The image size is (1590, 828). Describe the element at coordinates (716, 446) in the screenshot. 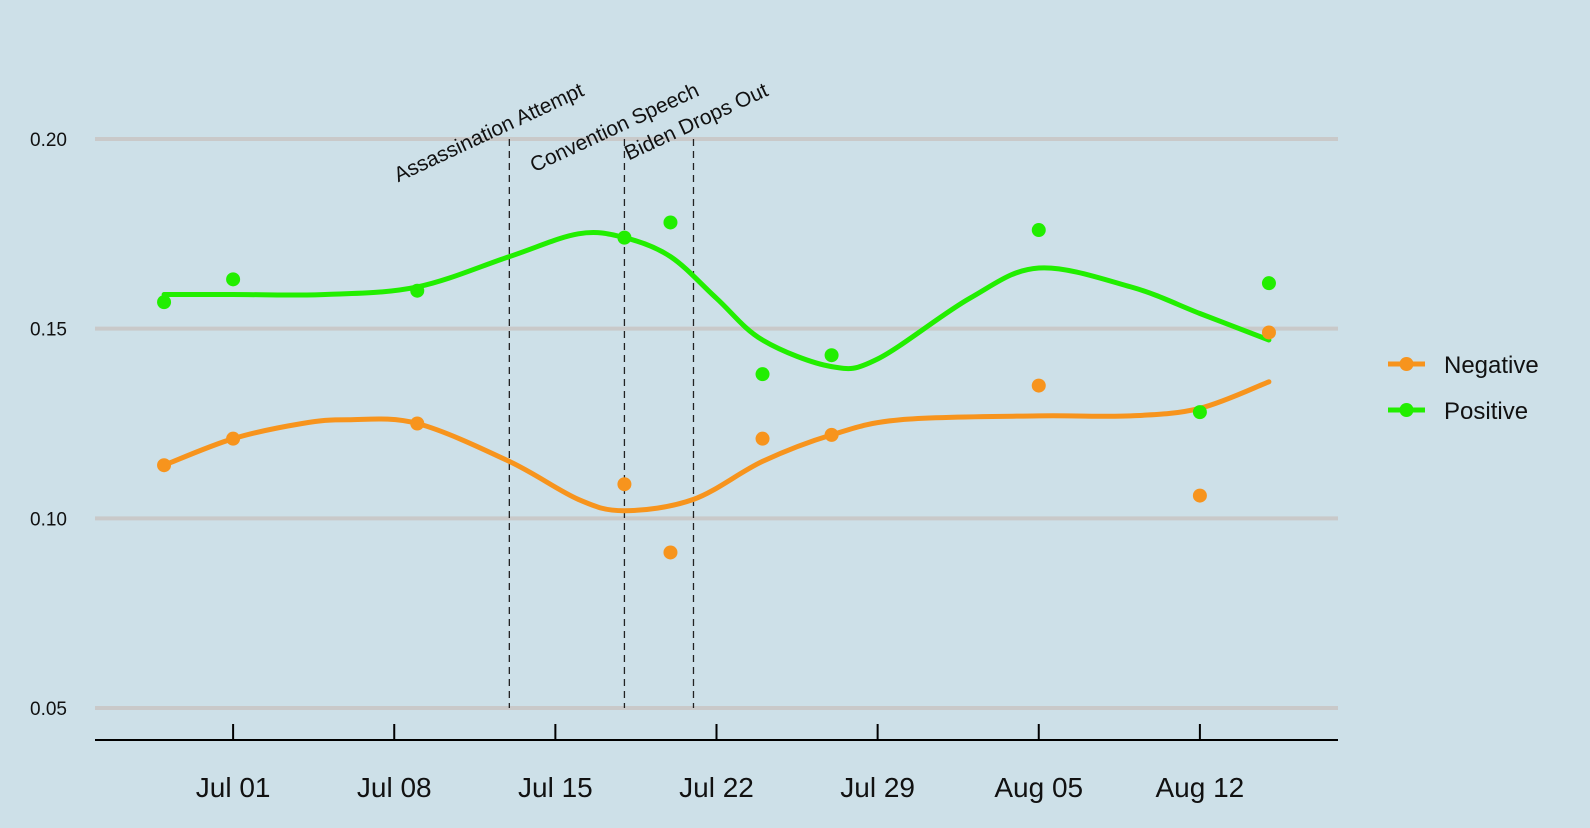

I see `negative-smooth-line` at that location.